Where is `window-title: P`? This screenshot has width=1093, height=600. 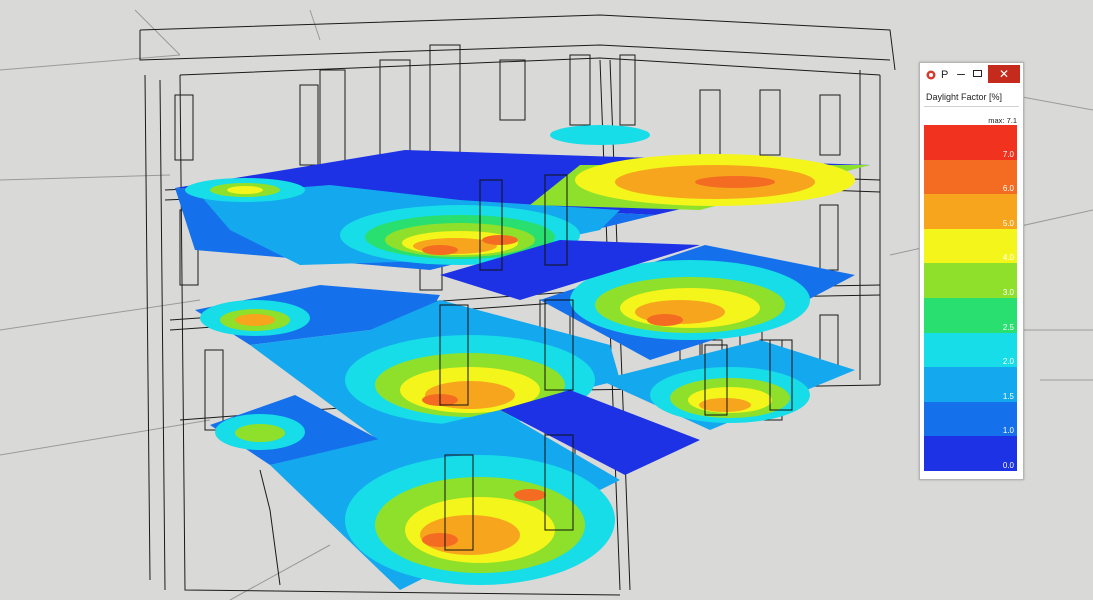
window-title: P is located at coordinates (945, 75).